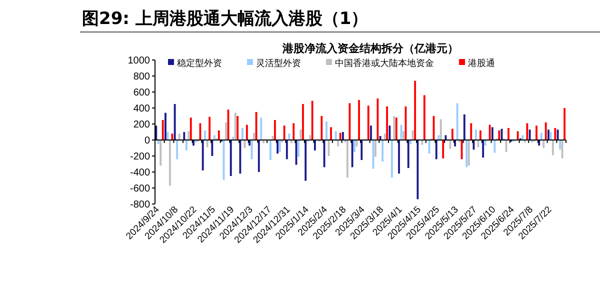  I want to click on legend-label: 中国香港或大陆本地资金, so click(384, 63).